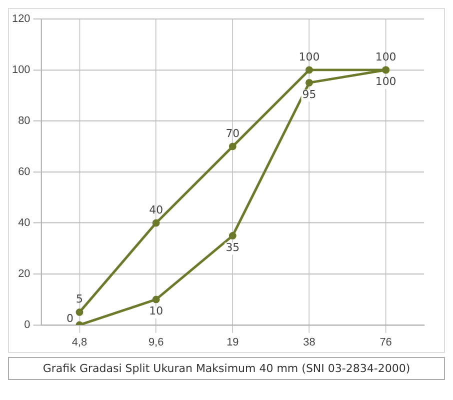 The height and width of the screenshot is (400, 453). What do you see at coordinates (233, 247) in the screenshot?
I see `data-label: 35` at bounding box center [233, 247].